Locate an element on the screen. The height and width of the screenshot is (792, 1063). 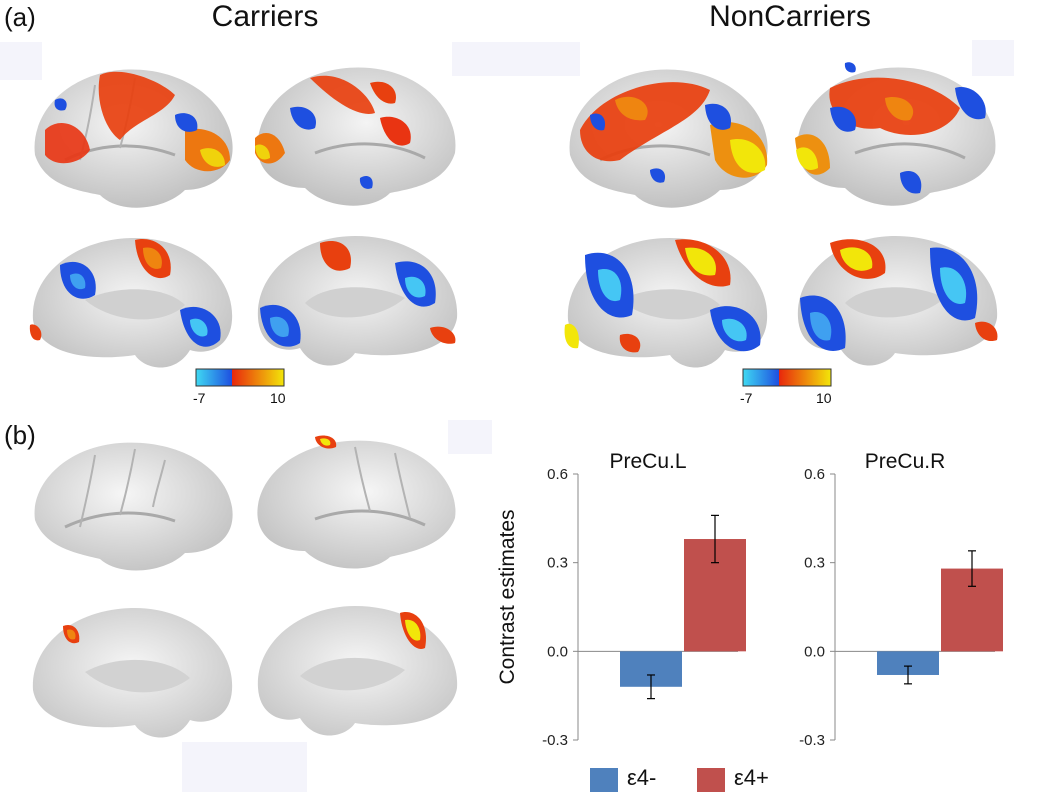
brain-carriers-right-lateral is located at coordinates (355, 136).